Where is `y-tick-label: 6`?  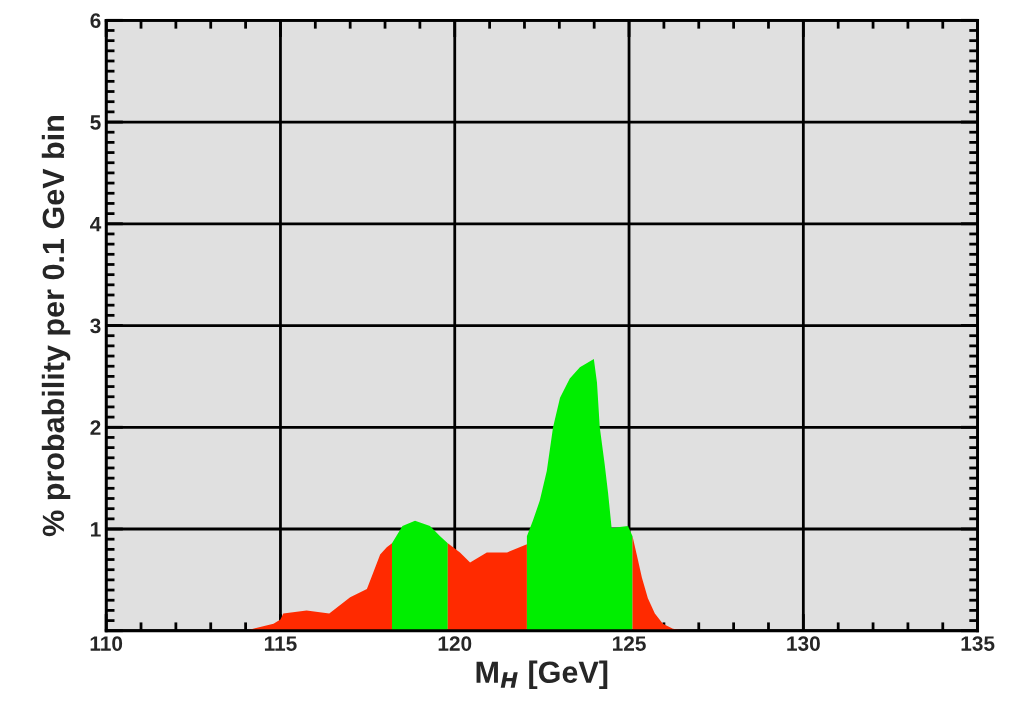 y-tick-label: 6 is located at coordinates (95, 21).